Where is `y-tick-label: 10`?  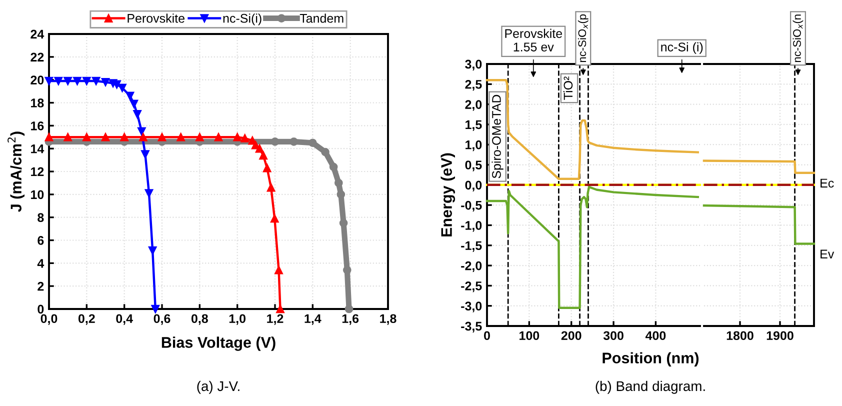 y-tick-label: 10 is located at coordinates (37, 195).